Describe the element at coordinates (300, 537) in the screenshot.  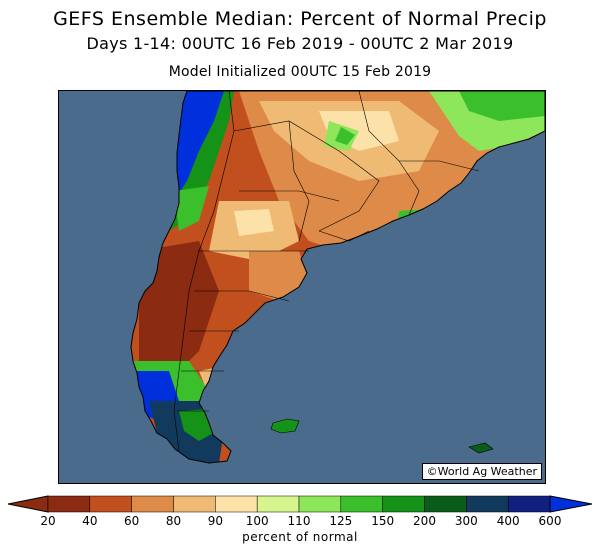
I see `colorbar-label: percent of normal` at that location.